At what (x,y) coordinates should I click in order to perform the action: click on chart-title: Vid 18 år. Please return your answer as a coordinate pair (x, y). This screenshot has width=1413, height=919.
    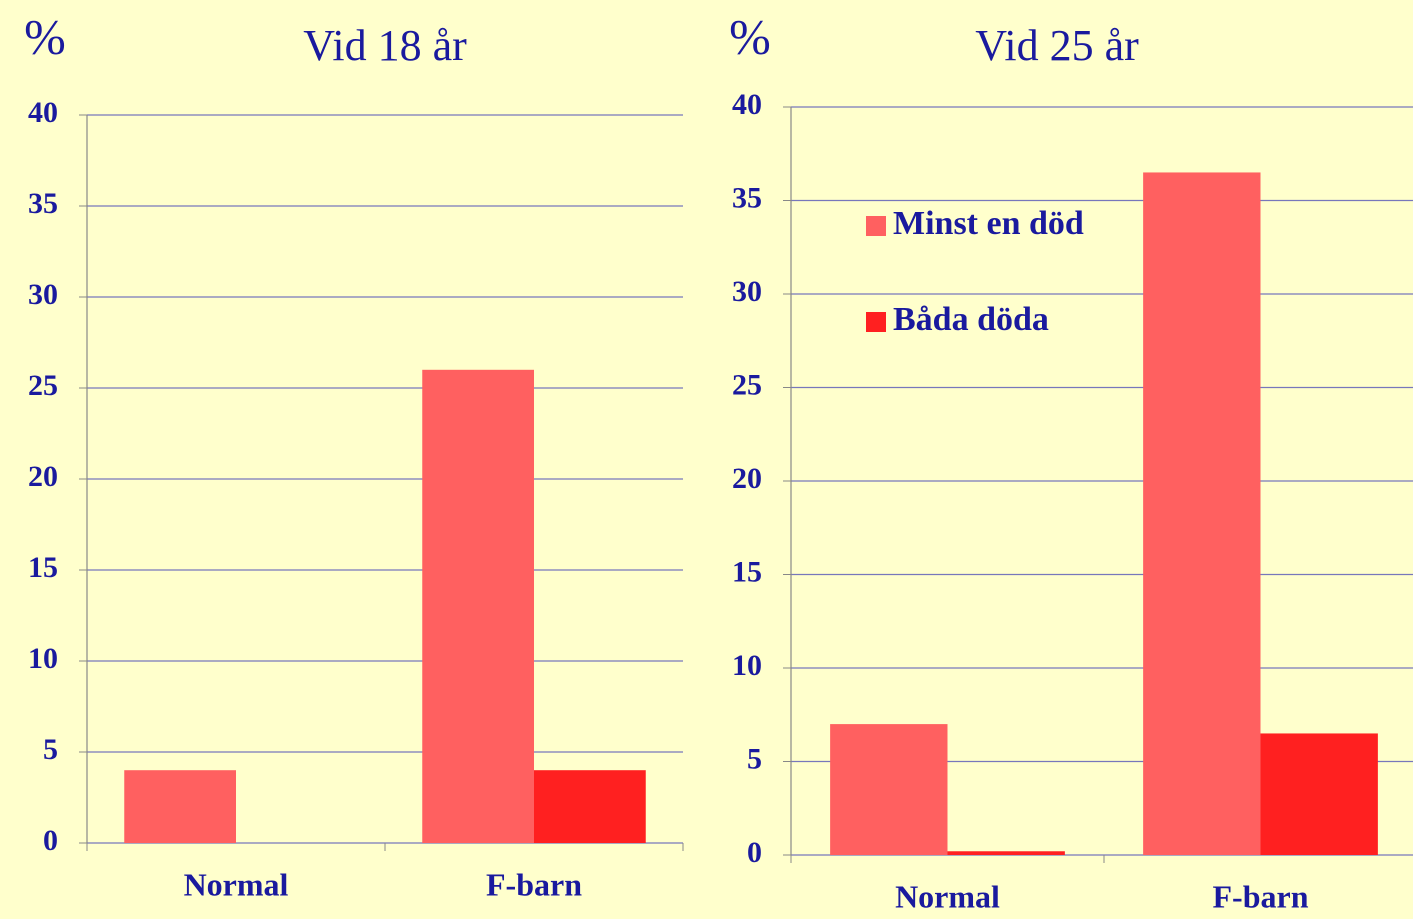
    Looking at the image, I should click on (385, 45).